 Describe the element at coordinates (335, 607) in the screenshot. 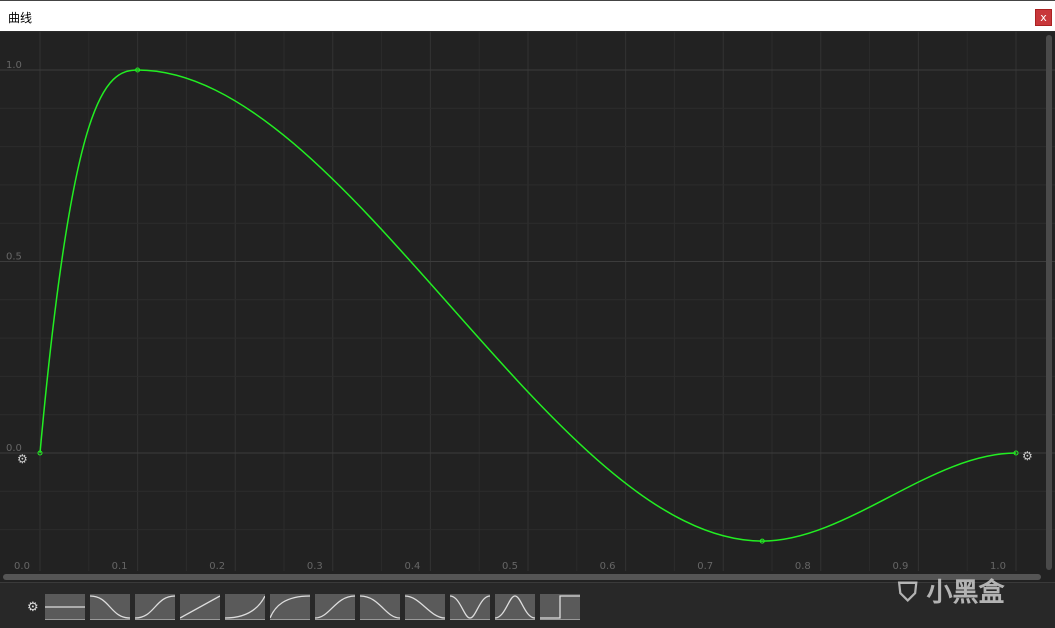

I see `preset-smooth-step-button` at that location.